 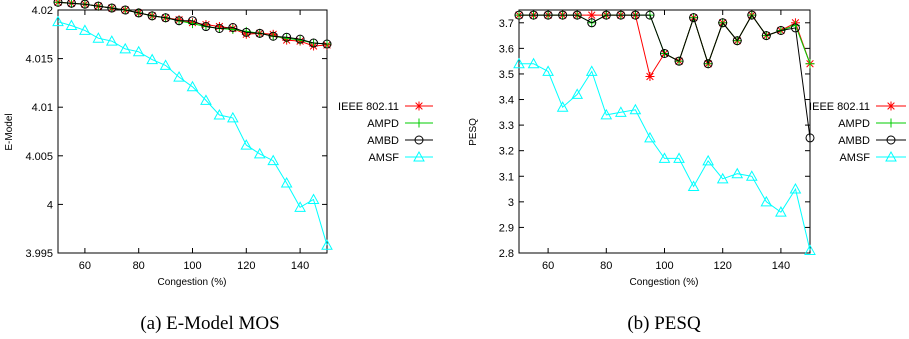 I want to click on emodel-legend-label: AMPD, so click(x=383, y=124).